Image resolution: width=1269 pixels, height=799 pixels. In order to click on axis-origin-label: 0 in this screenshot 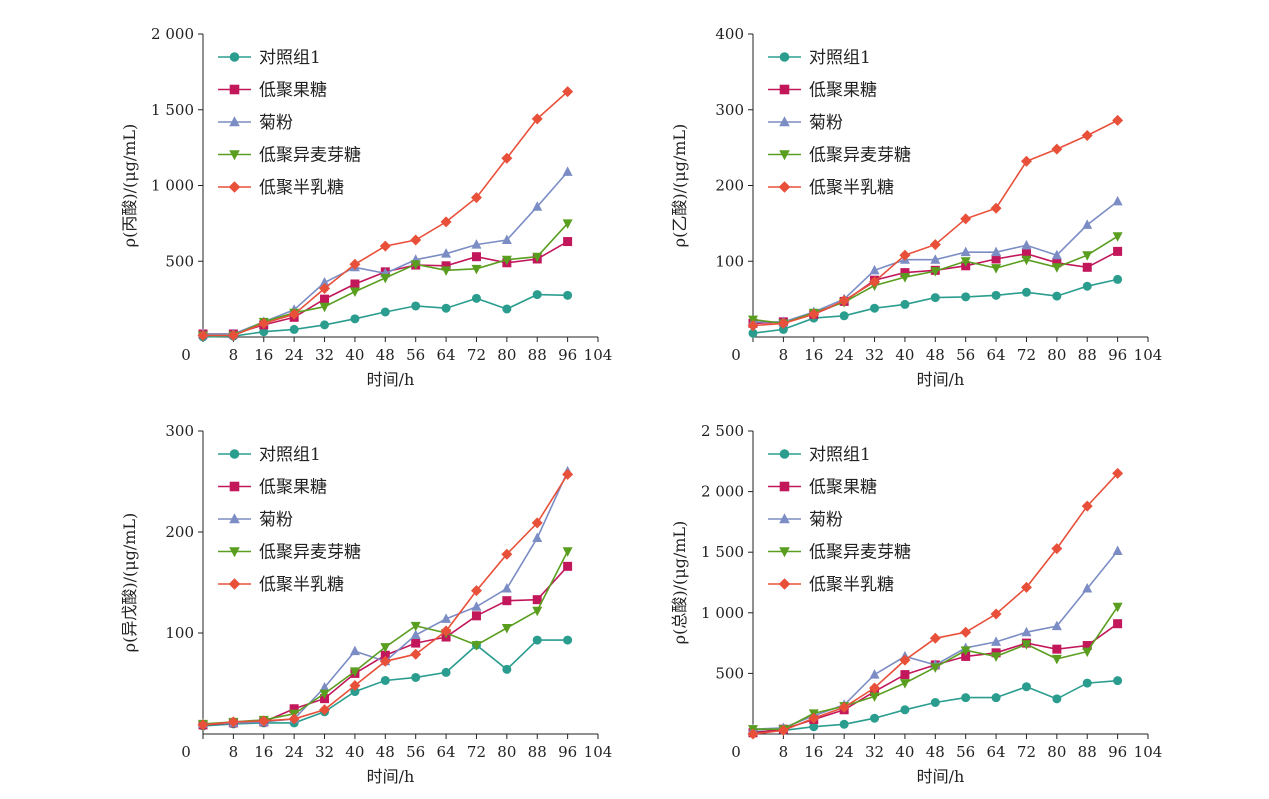, I will do `click(736, 355)`.